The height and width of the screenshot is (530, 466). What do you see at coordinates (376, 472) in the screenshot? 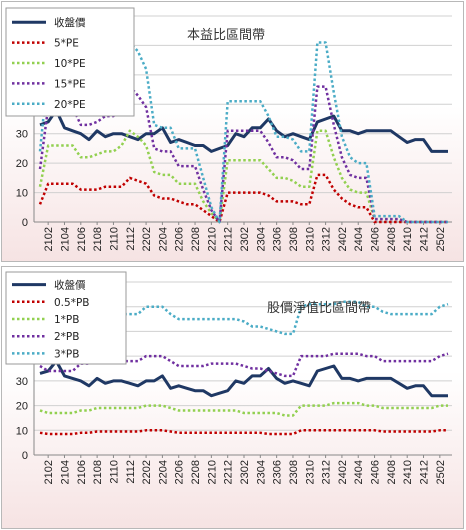
I see `pb-x-tick-label: 2406` at bounding box center [376, 472].